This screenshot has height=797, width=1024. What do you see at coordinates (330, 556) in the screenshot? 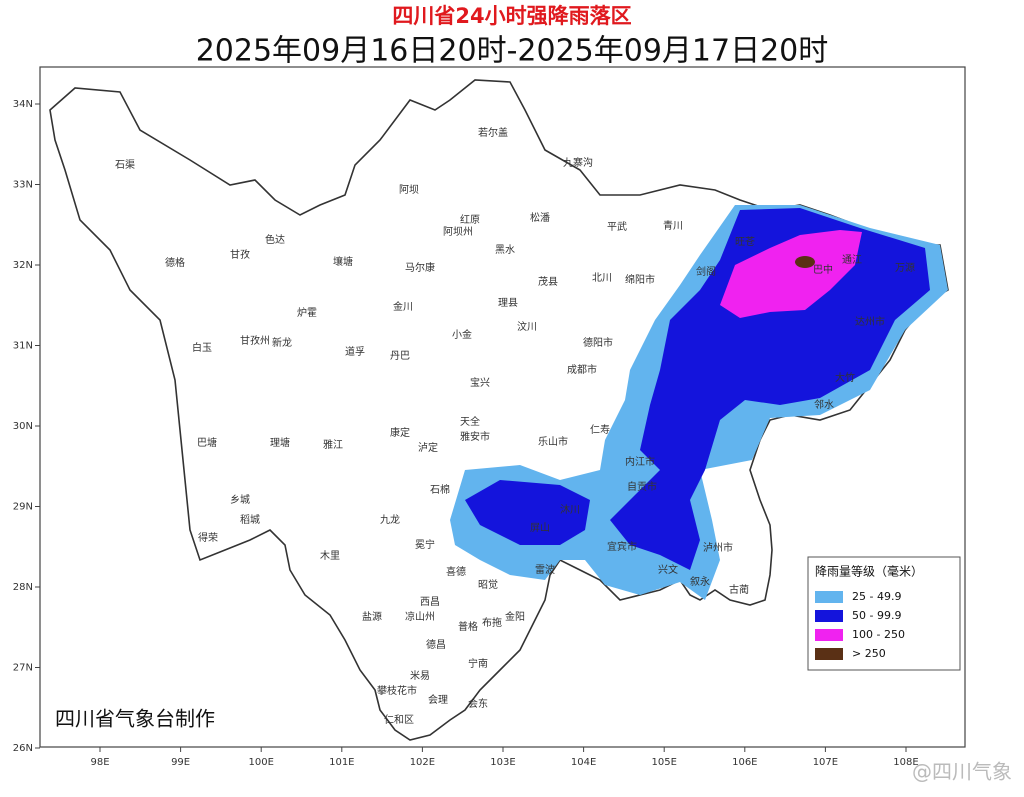
I see `place-label: 木里` at bounding box center [330, 556].